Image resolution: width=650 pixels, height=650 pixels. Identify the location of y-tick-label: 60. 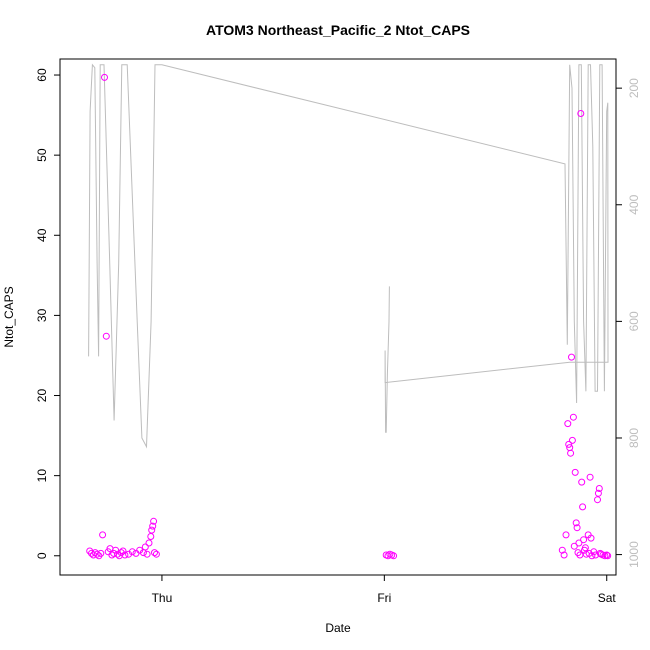
(42, 75).